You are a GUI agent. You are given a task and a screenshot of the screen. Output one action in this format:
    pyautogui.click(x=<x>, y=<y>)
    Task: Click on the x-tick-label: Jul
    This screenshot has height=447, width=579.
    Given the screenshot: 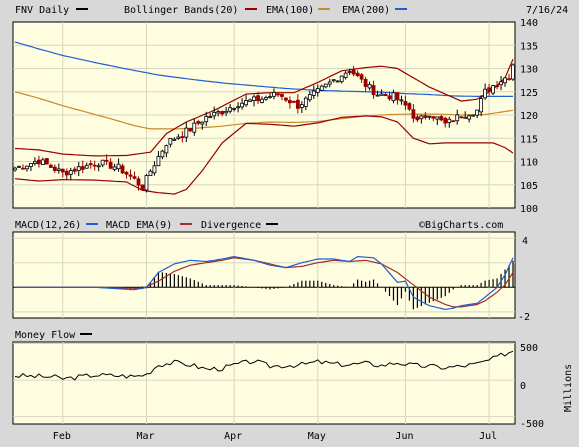 What is the action you would take?
    pyautogui.click(x=488, y=436)
    